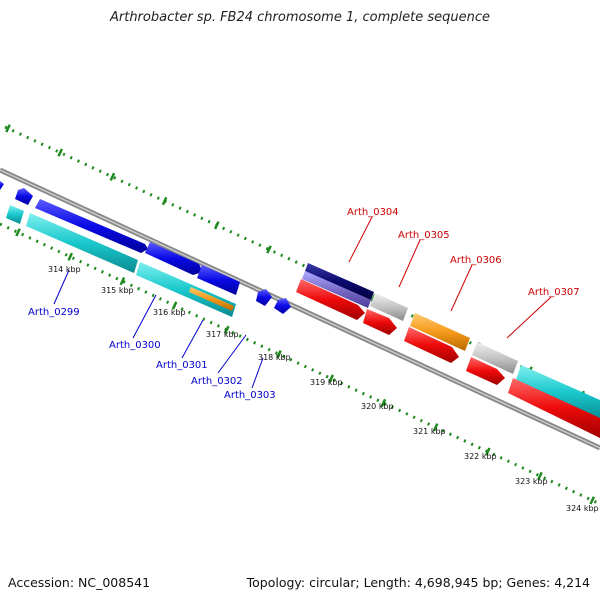  What do you see at coordinates (79, 582) in the screenshot?
I see `accession-text: Accession: NC_008541` at bounding box center [79, 582].